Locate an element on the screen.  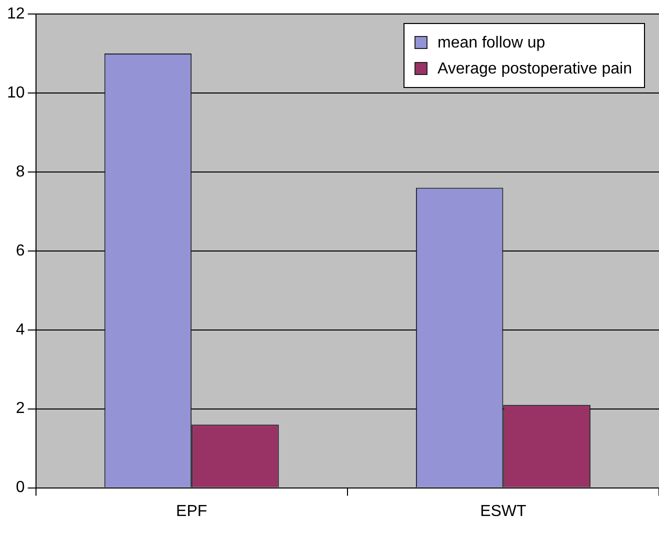
y-tick-label: 12 is located at coordinates (16, 13).